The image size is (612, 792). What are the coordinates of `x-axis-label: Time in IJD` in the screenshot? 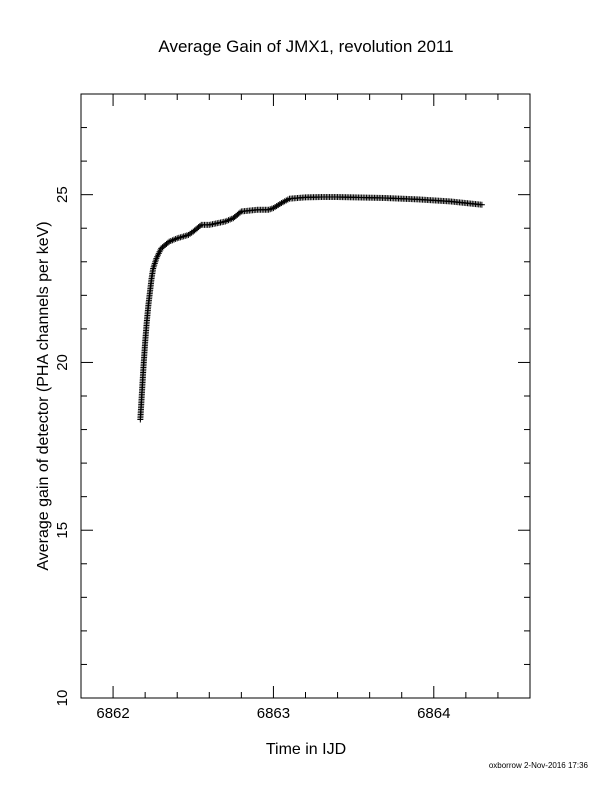 It's located at (306, 749).